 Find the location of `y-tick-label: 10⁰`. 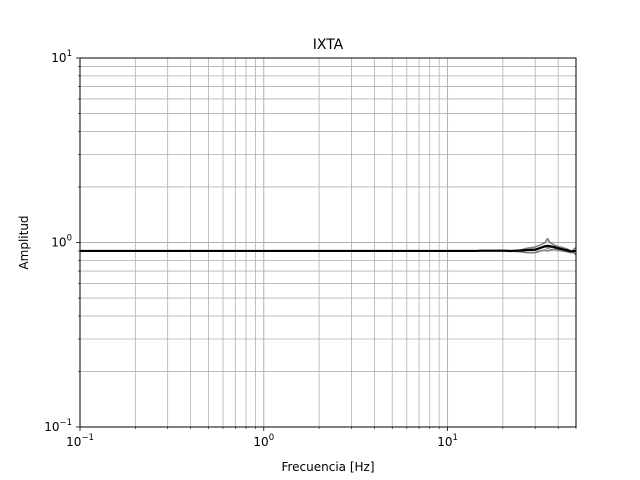

y-tick-label: 10⁰ is located at coordinates (61, 242).